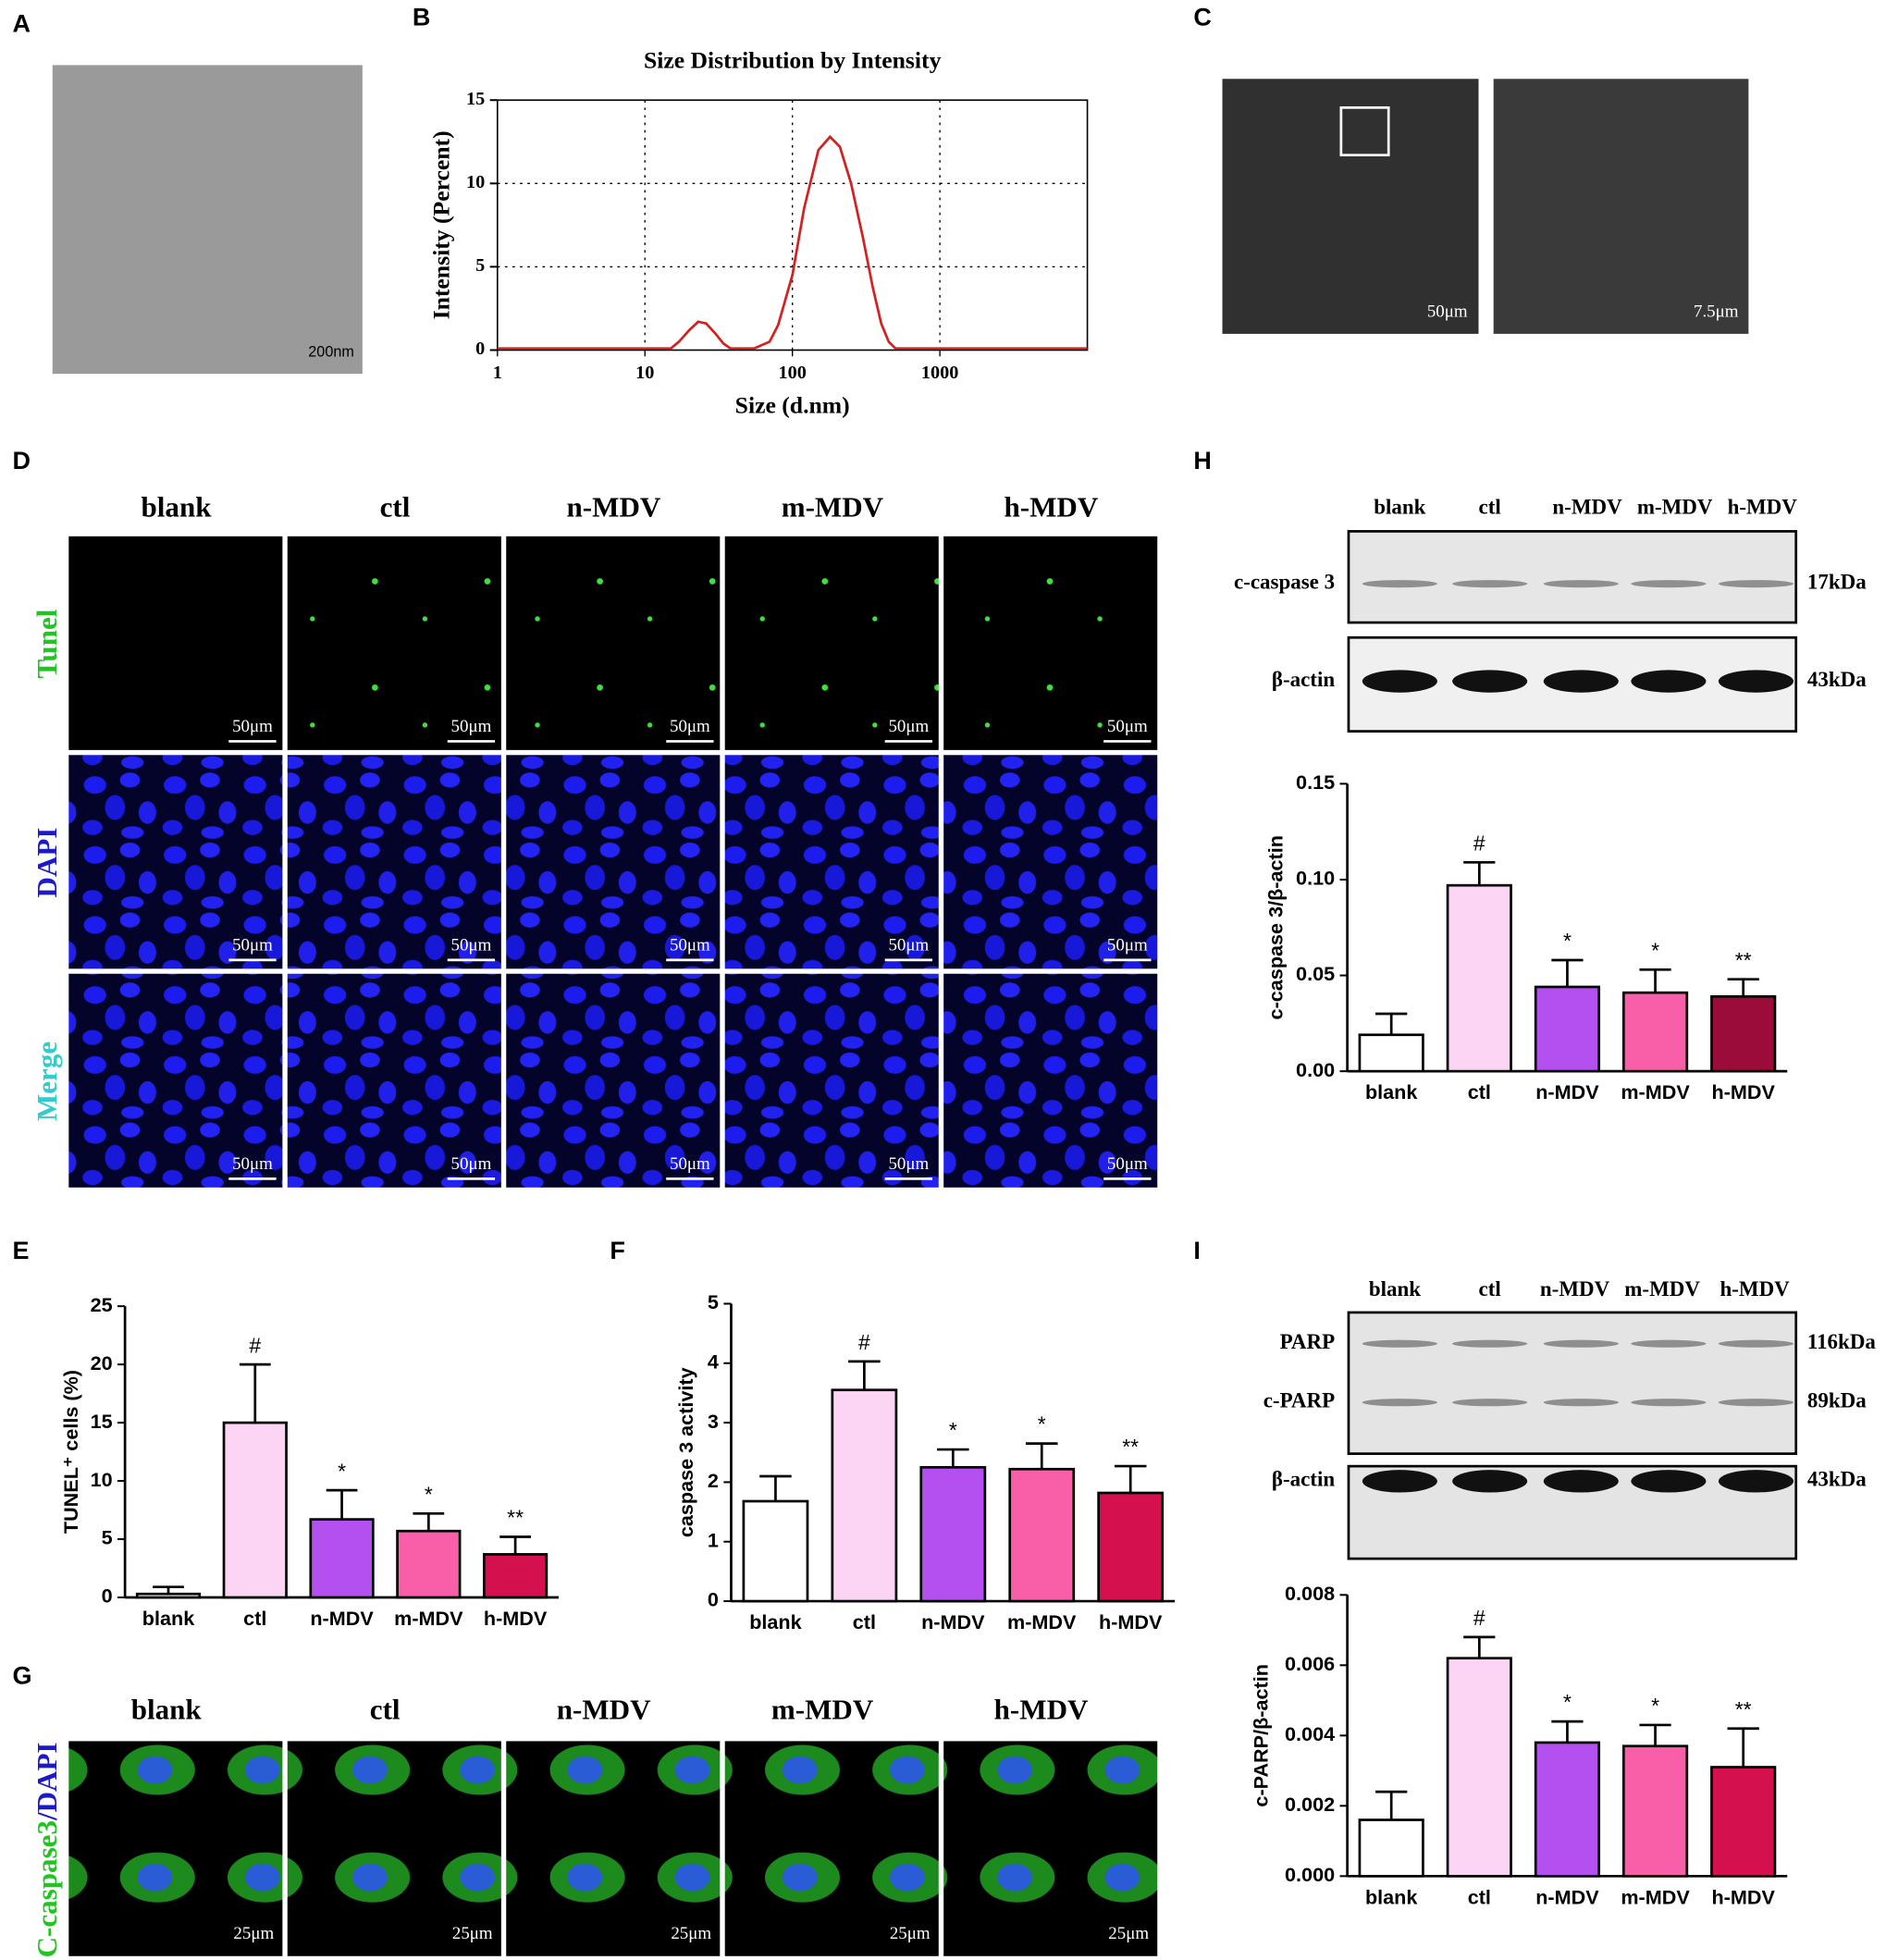 Image resolution: width=1886 pixels, height=1960 pixels. Describe the element at coordinates (1310, 1593) in the screenshot. I see `y-tick-label: 0.008` at that location.